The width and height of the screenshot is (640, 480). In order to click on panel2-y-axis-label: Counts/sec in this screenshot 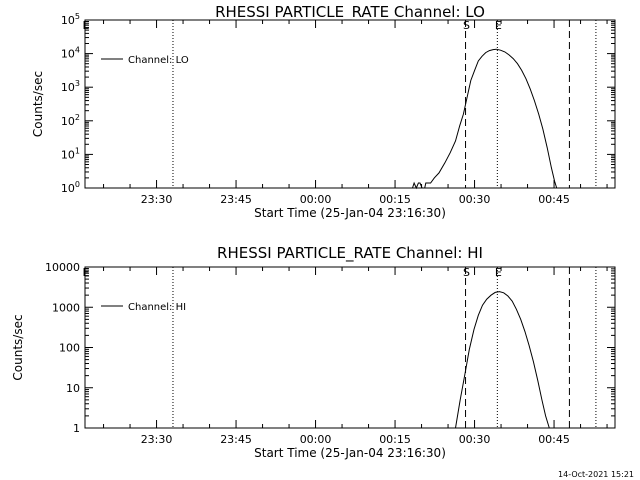, I will do `click(18, 347)`.